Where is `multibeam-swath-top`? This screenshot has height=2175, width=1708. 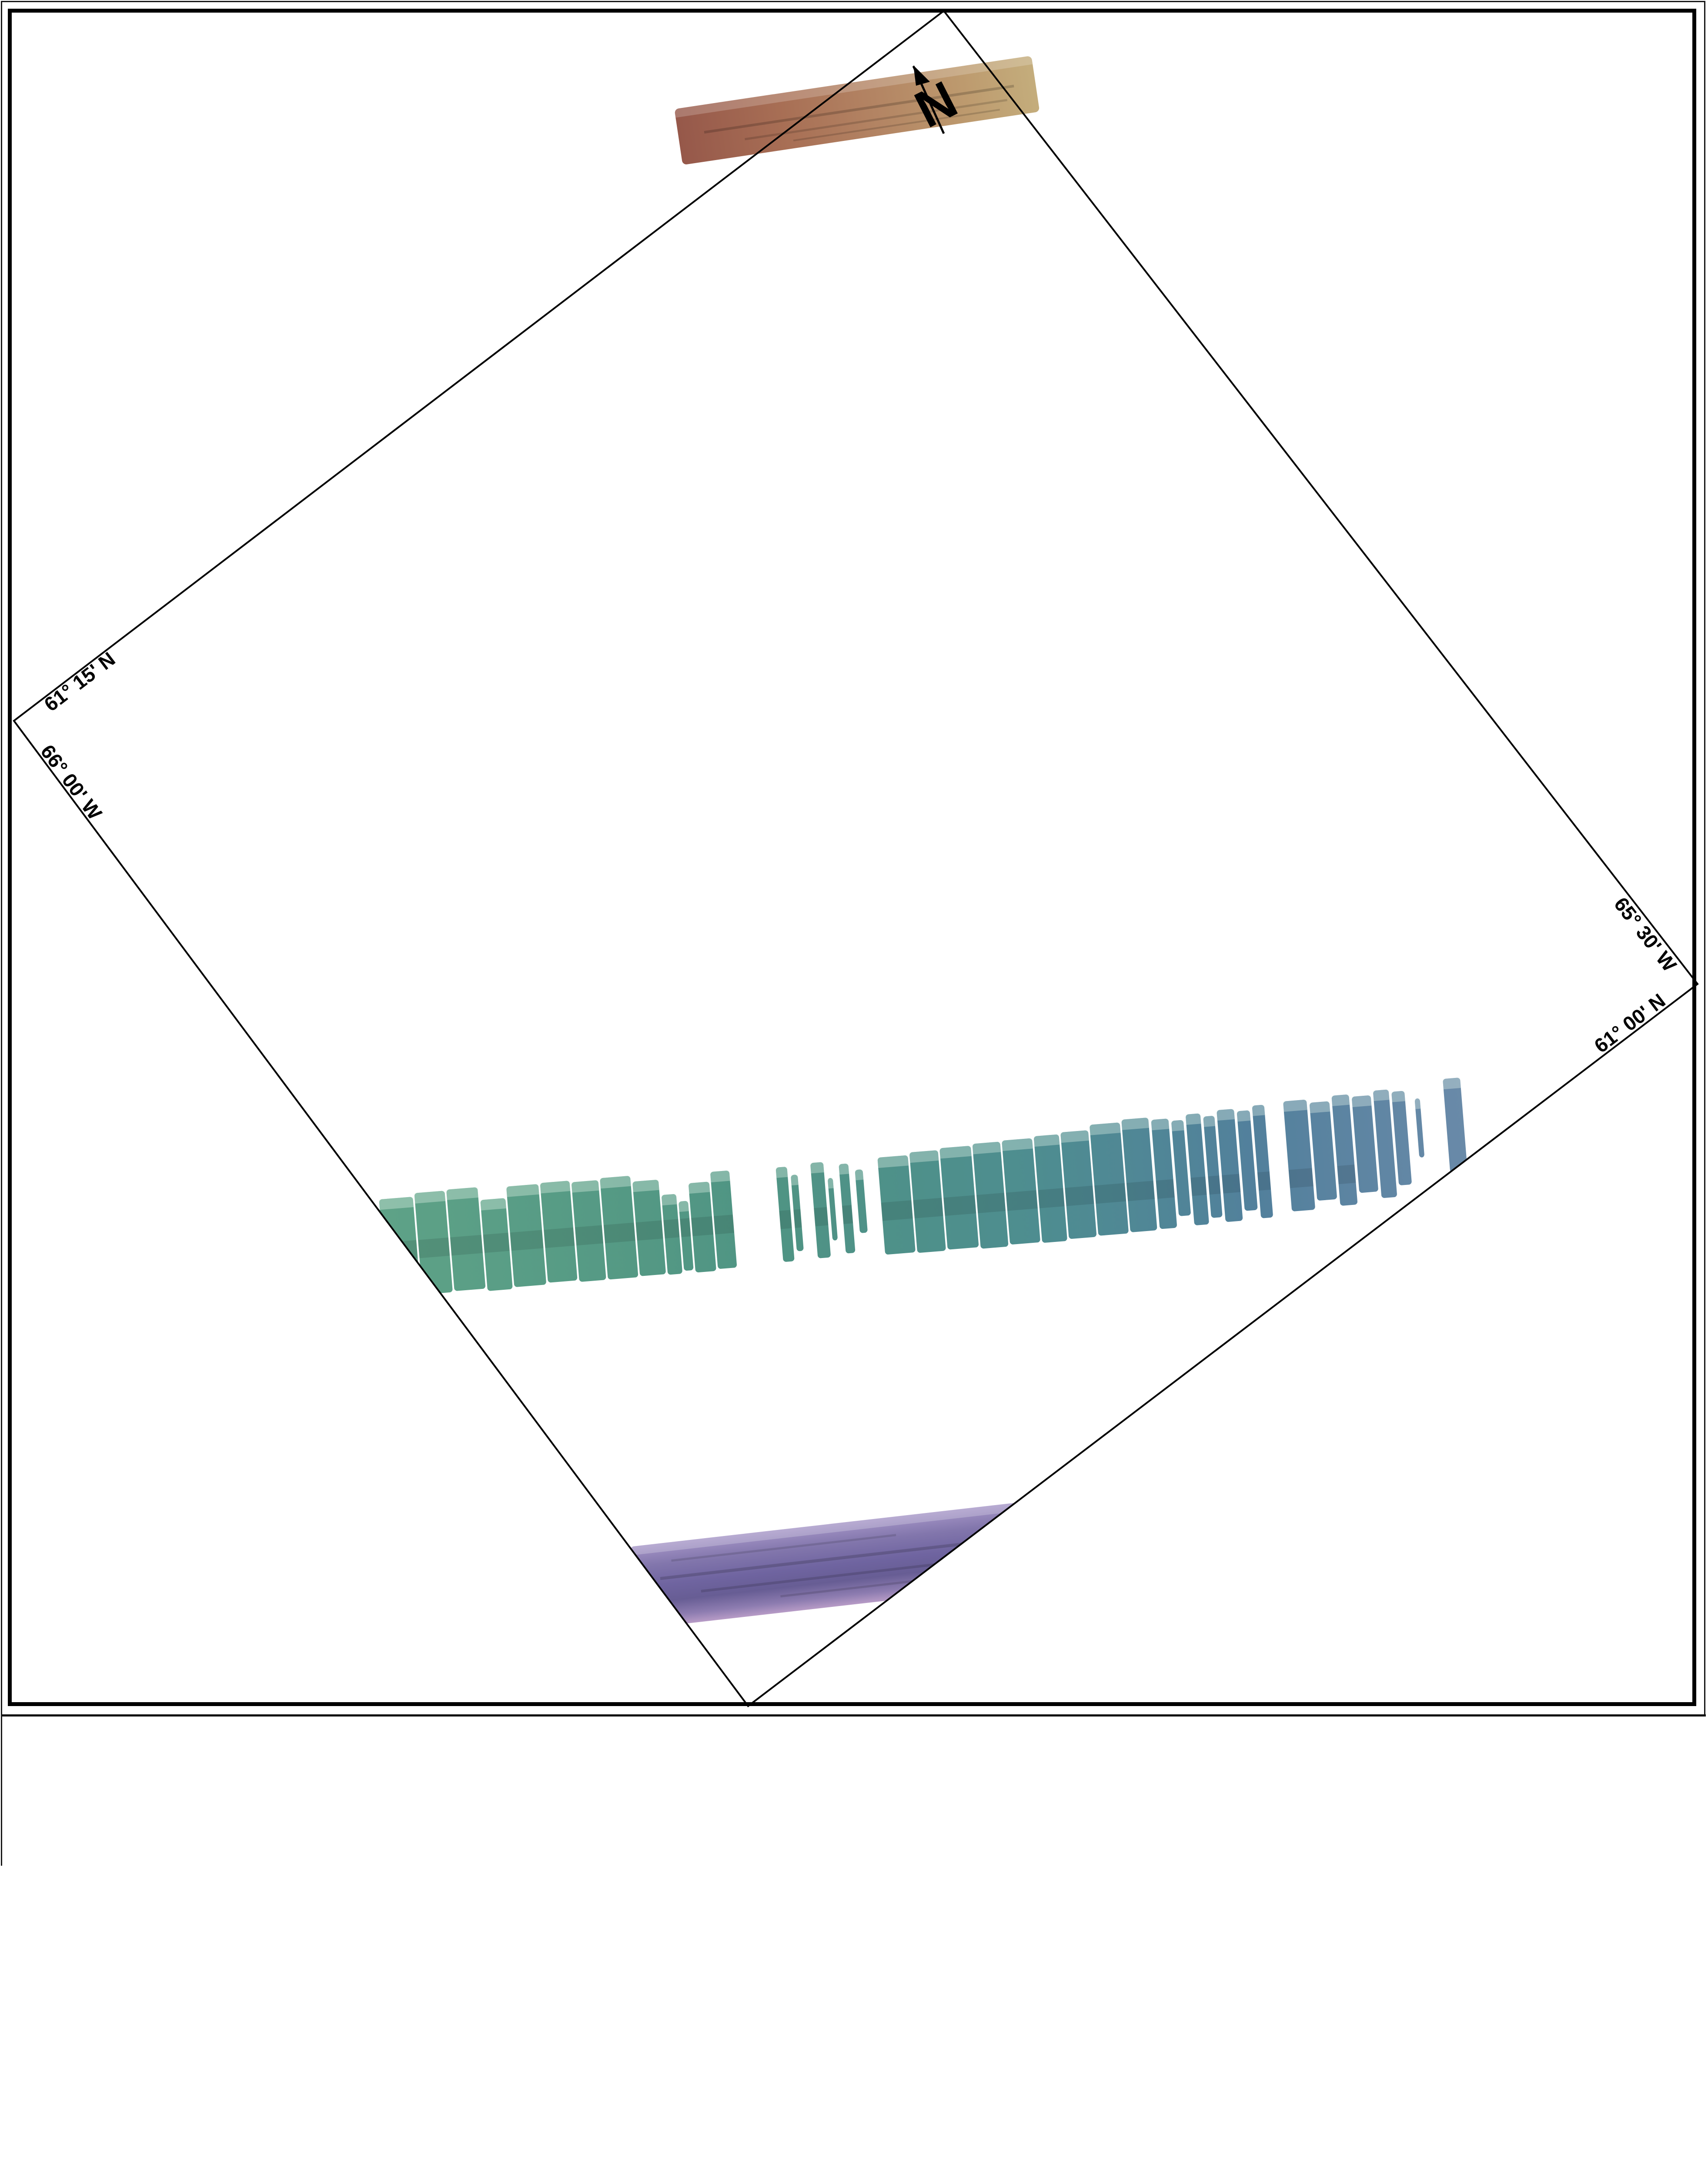
multibeam-swath-top is located at coordinates (857, 110).